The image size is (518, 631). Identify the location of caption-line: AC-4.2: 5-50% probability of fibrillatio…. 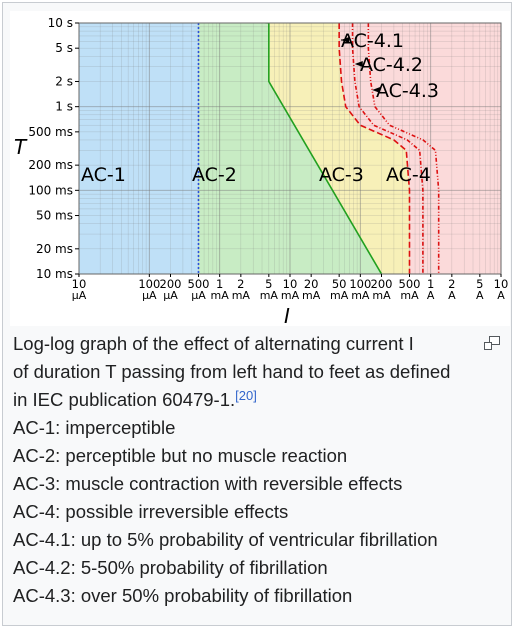
(170, 567).